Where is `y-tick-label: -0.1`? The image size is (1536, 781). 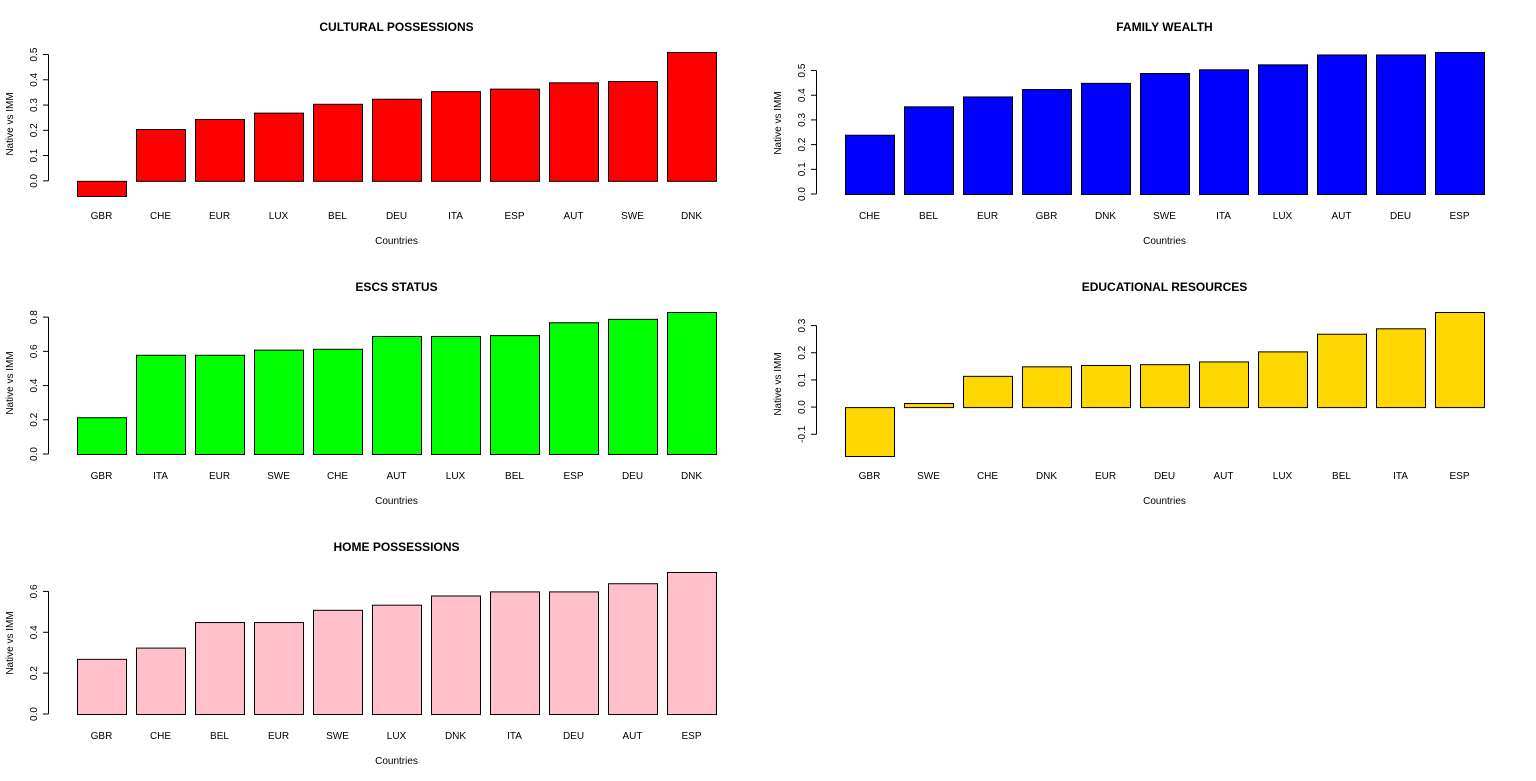
y-tick-label: -0.1 is located at coordinates (802, 434).